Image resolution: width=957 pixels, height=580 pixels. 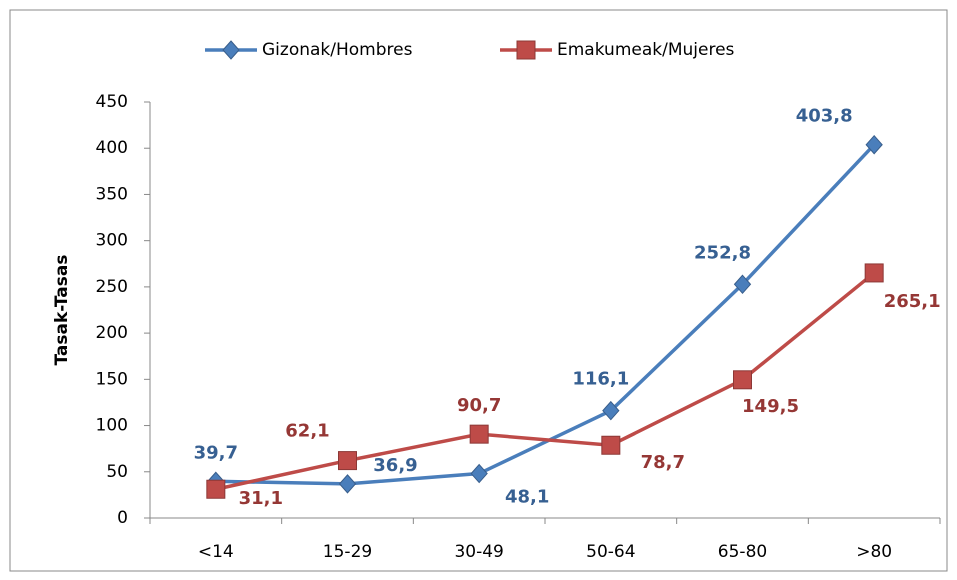 I want to click on value-label: 116,1, so click(x=600, y=379).